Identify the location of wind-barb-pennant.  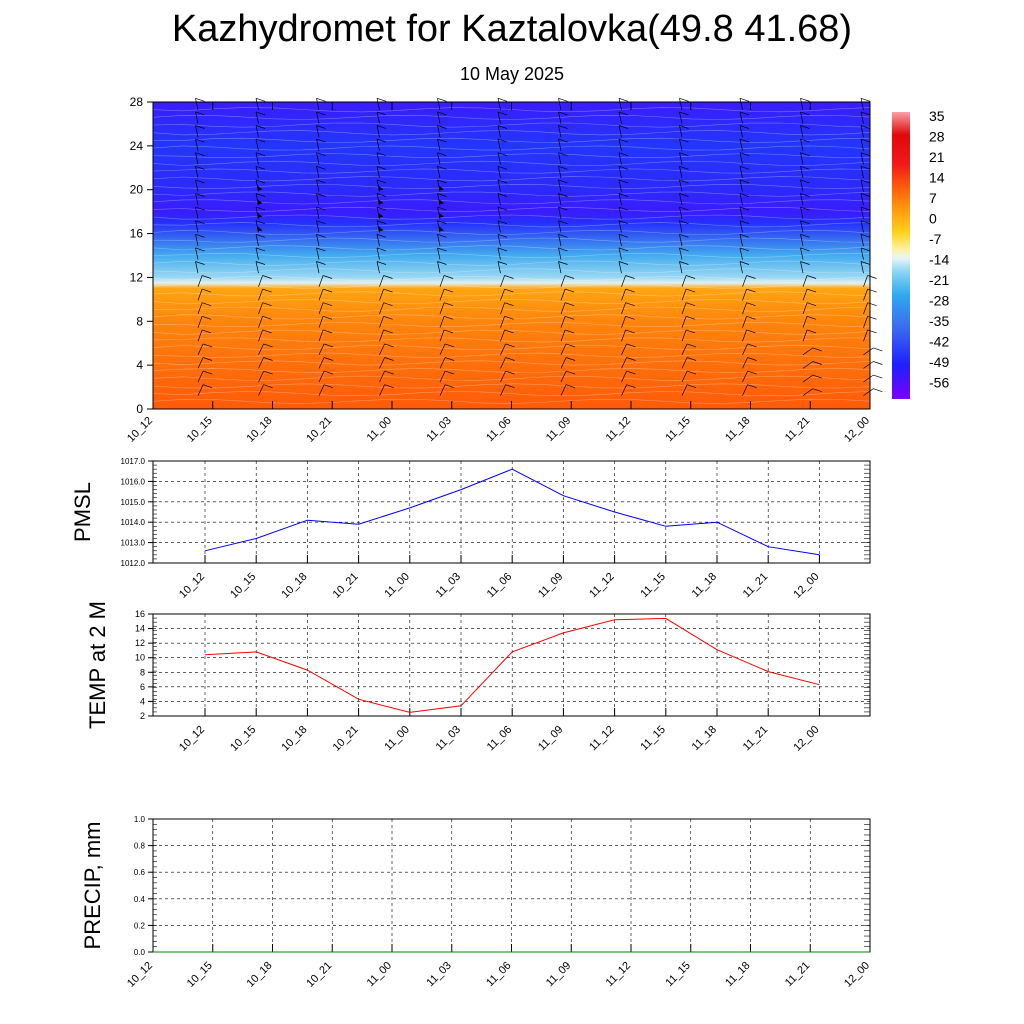
(381, 215).